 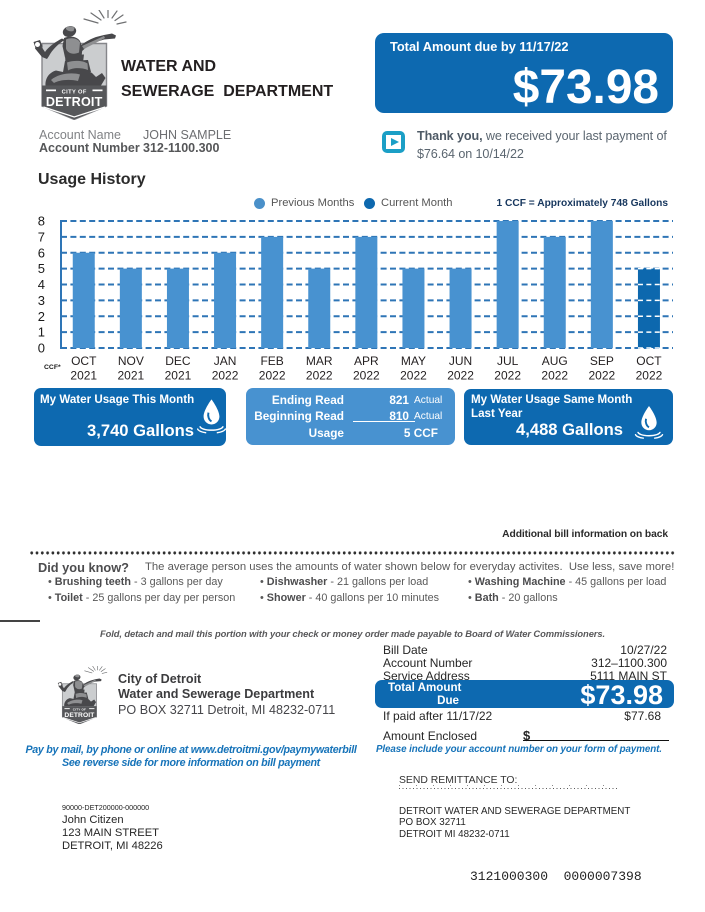 What do you see at coordinates (131, 361) in the screenshot?
I see `svg-text: NOV` at bounding box center [131, 361].